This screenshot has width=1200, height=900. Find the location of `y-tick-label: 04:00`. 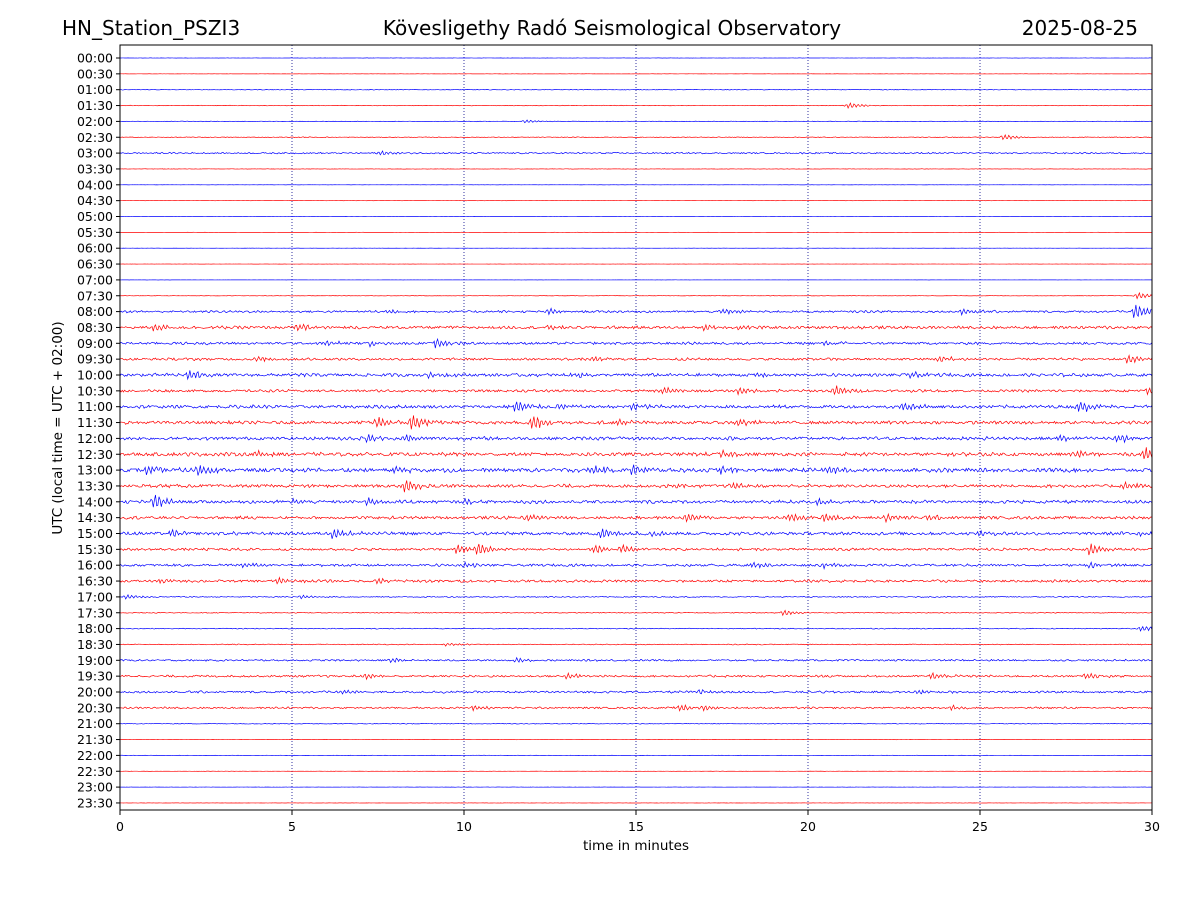

y-tick-label: 04:00 is located at coordinates (95, 184).